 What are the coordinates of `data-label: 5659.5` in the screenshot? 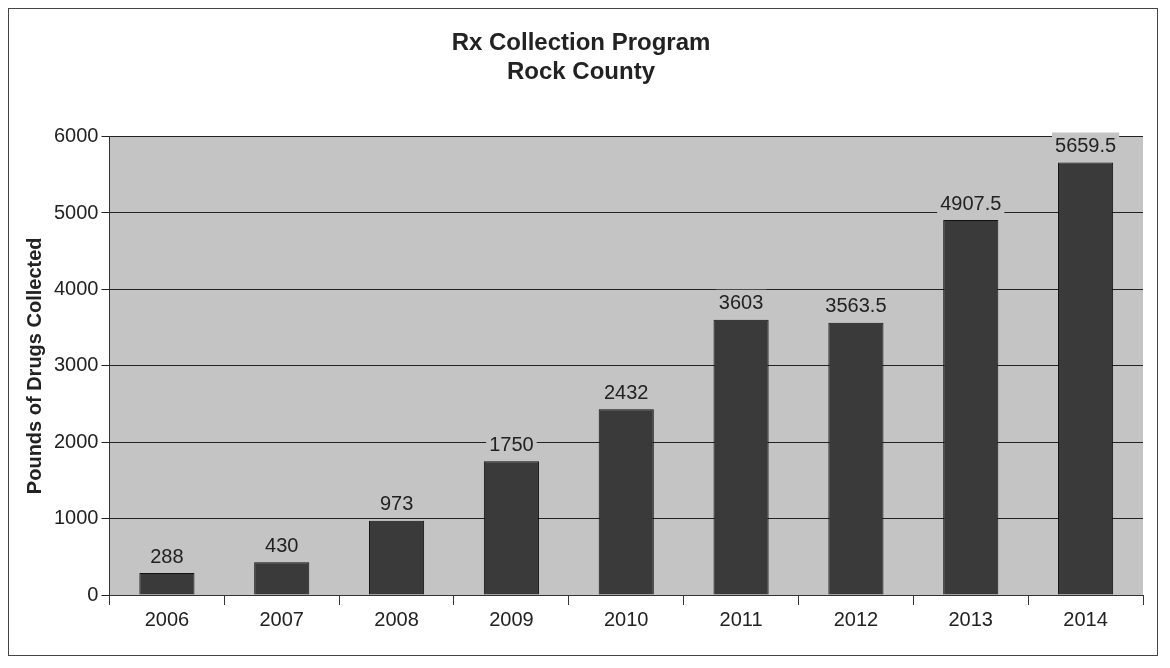 It's located at (1086, 145).